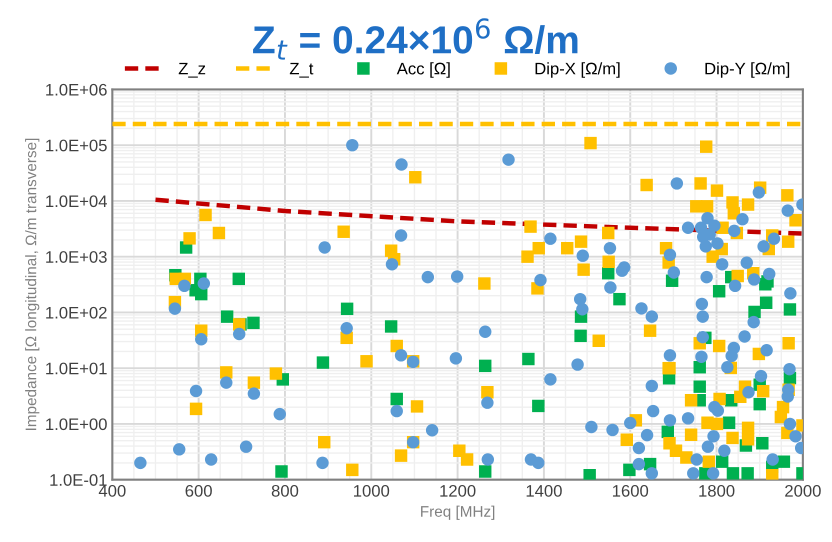 Image resolution: width=832 pixels, height=542 pixels. What do you see at coordinates (630, 490) in the screenshot?
I see `x-tick-label: 1600` at bounding box center [630, 490].